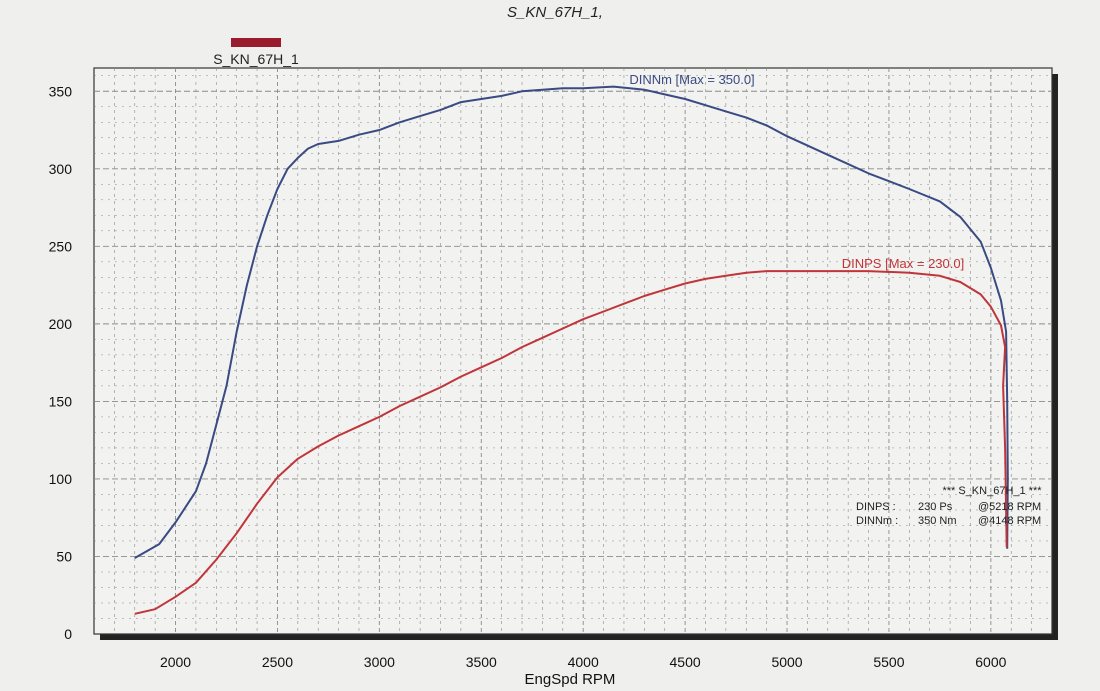  Describe the element at coordinates (68, 634) in the screenshot. I see `y-tick-label: 0` at that location.